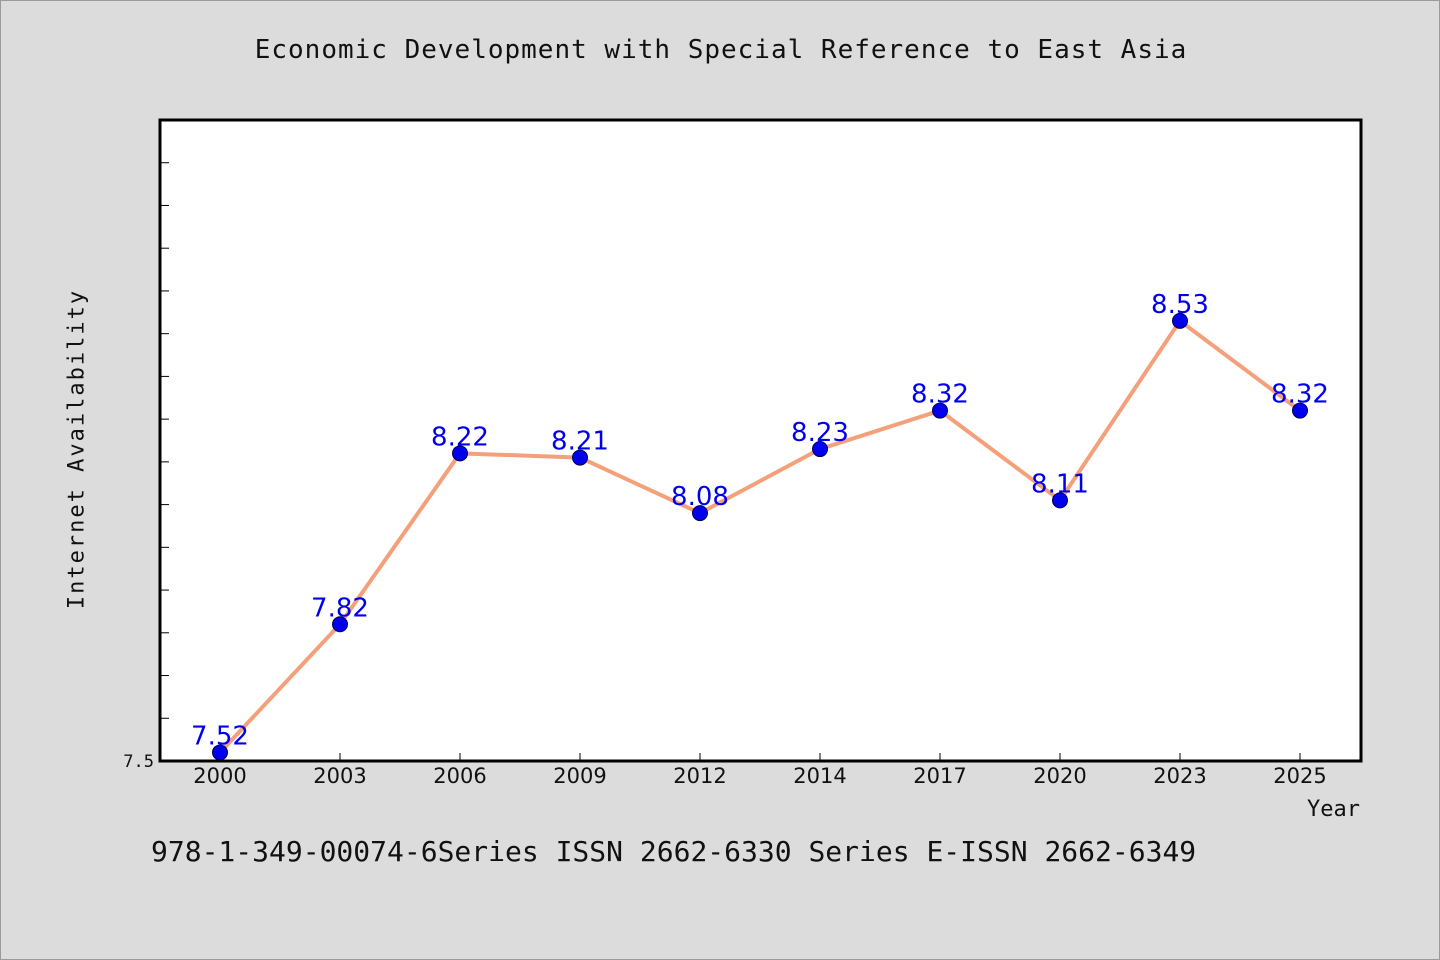  What do you see at coordinates (1180, 305) in the screenshot?
I see `data-label: 8.53` at bounding box center [1180, 305].